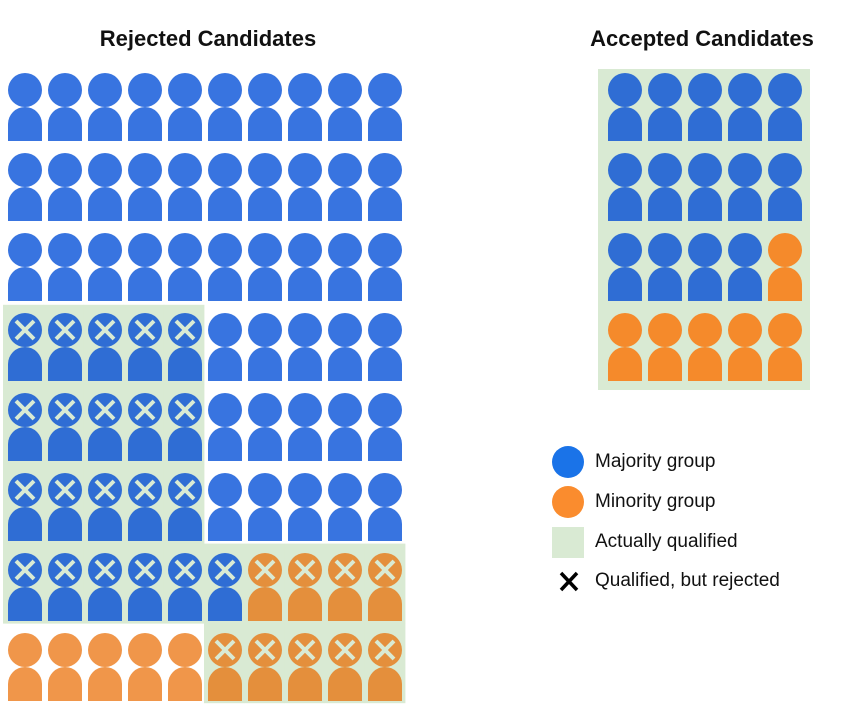 This screenshot has width=856, height=707. What do you see at coordinates (568, 542) in the screenshot?
I see `qualified-square-icon` at bounding box center [568, 542].